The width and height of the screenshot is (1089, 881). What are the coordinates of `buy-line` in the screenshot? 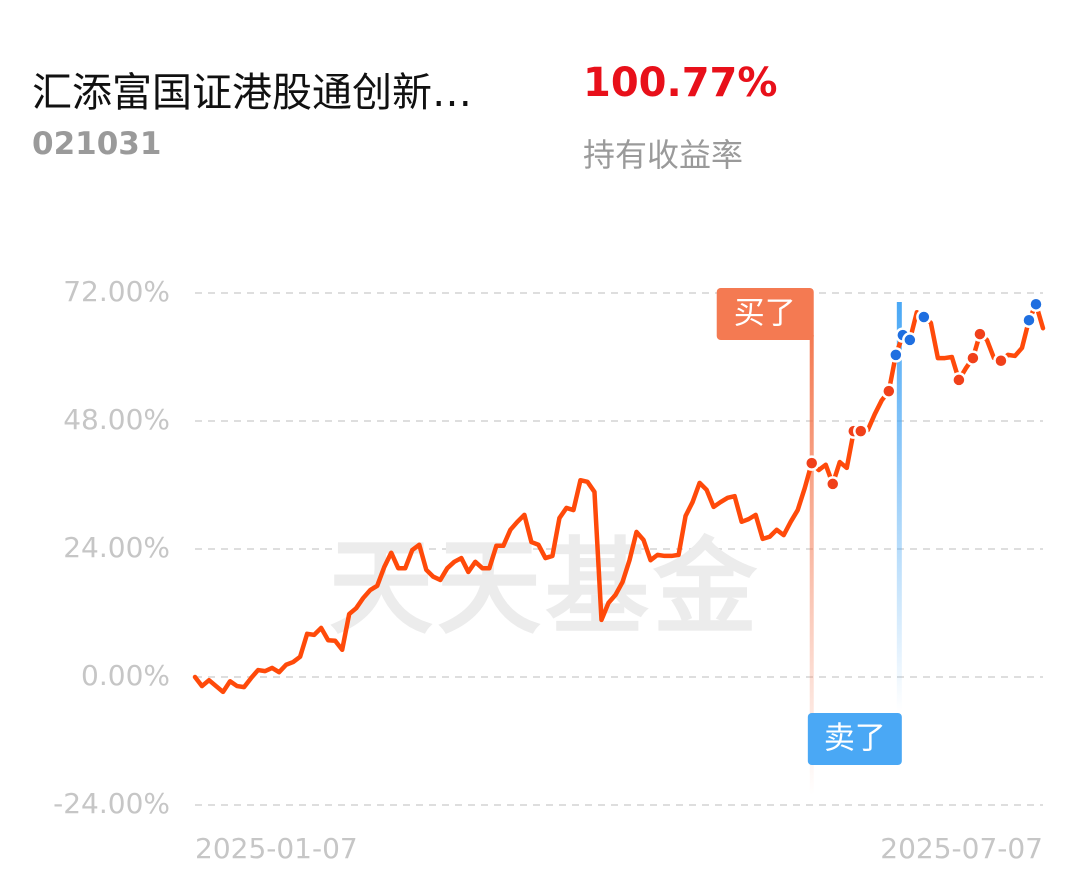 It's located at (811, 565).